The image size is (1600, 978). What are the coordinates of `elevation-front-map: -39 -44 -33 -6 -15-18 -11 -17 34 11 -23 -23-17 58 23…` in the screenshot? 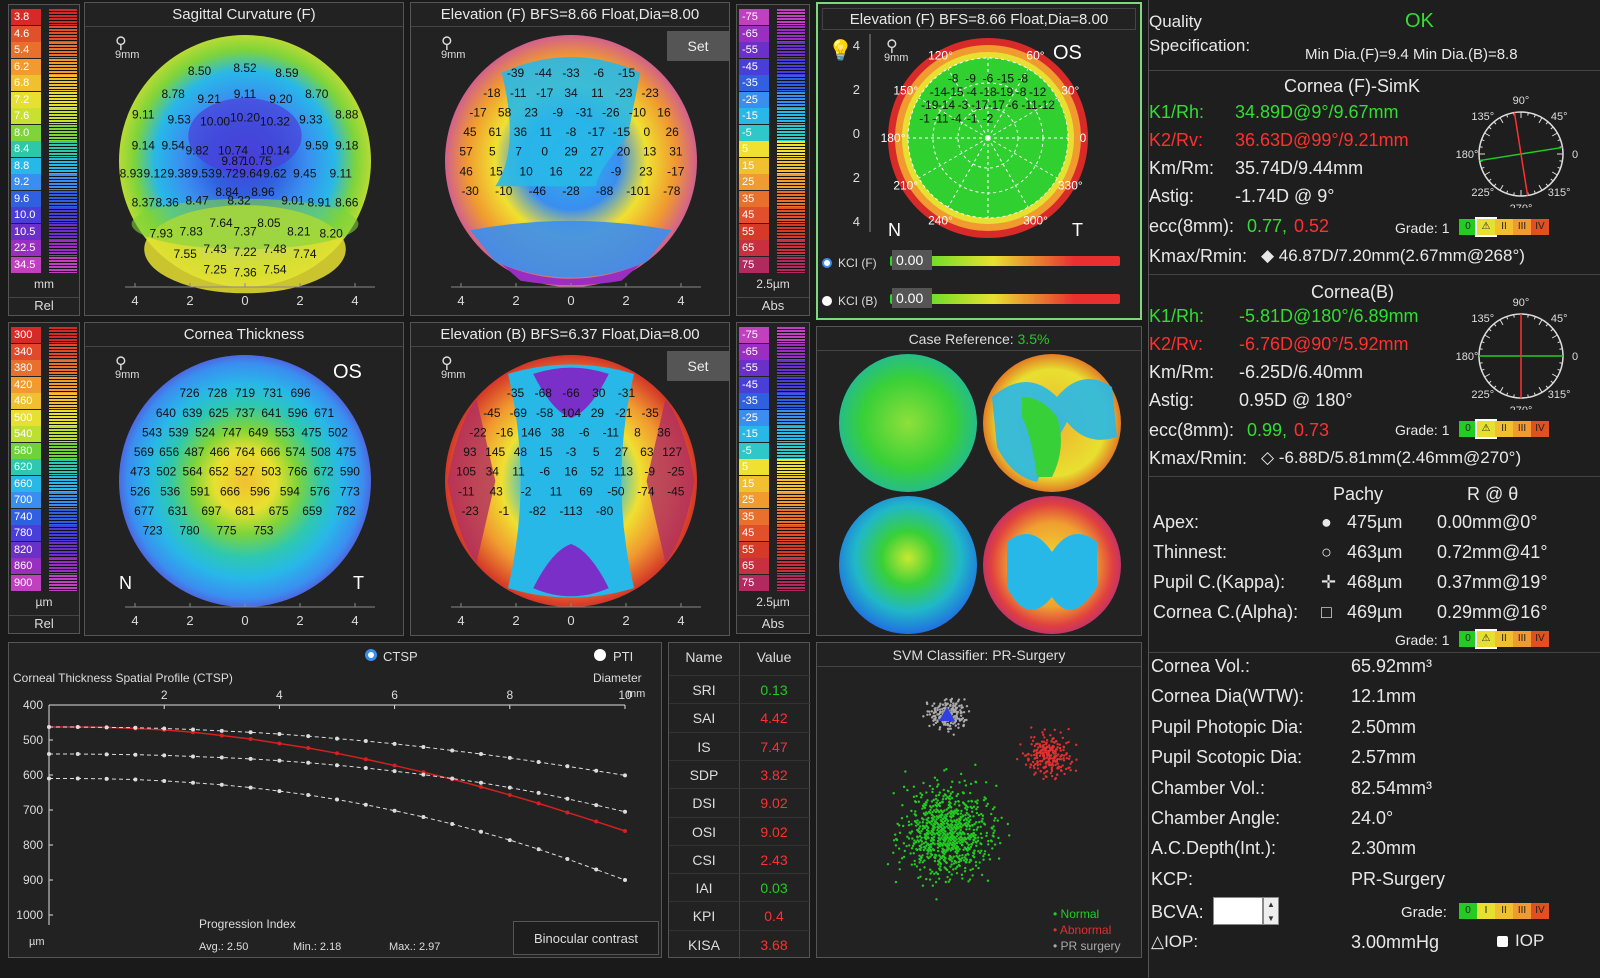 It's located at (571, 160).